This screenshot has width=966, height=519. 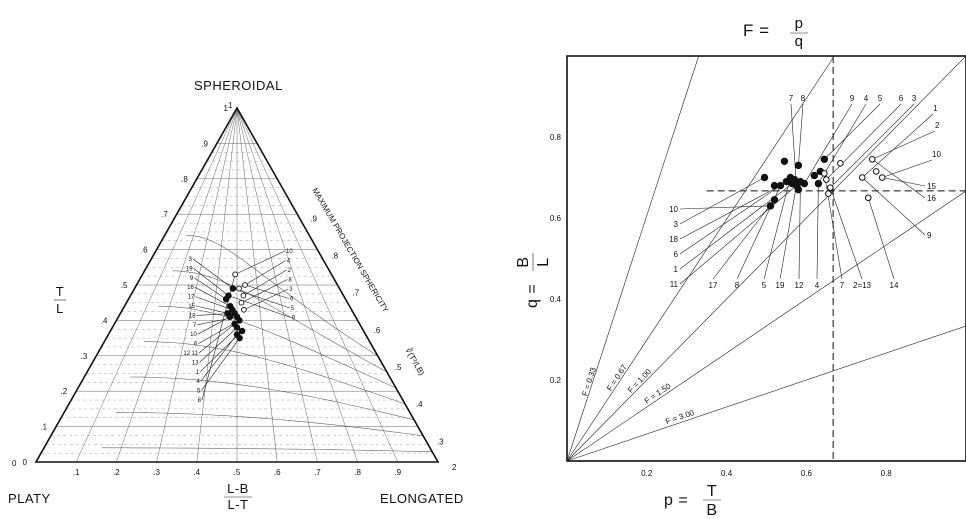 What do you see at coordinates (676, 500) in the screenshot?
I see `x-label-lhs: p =` at bounding box center [676, 500].